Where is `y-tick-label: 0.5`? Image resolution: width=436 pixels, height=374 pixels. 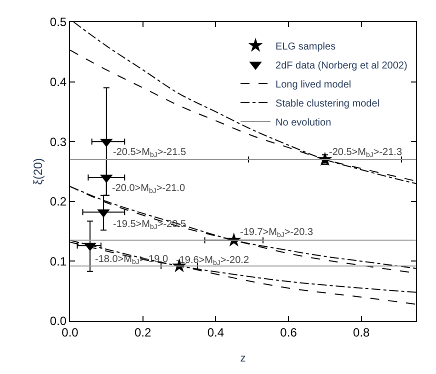 y-tick-label: 0.5 is located at coordinates (58, 22).